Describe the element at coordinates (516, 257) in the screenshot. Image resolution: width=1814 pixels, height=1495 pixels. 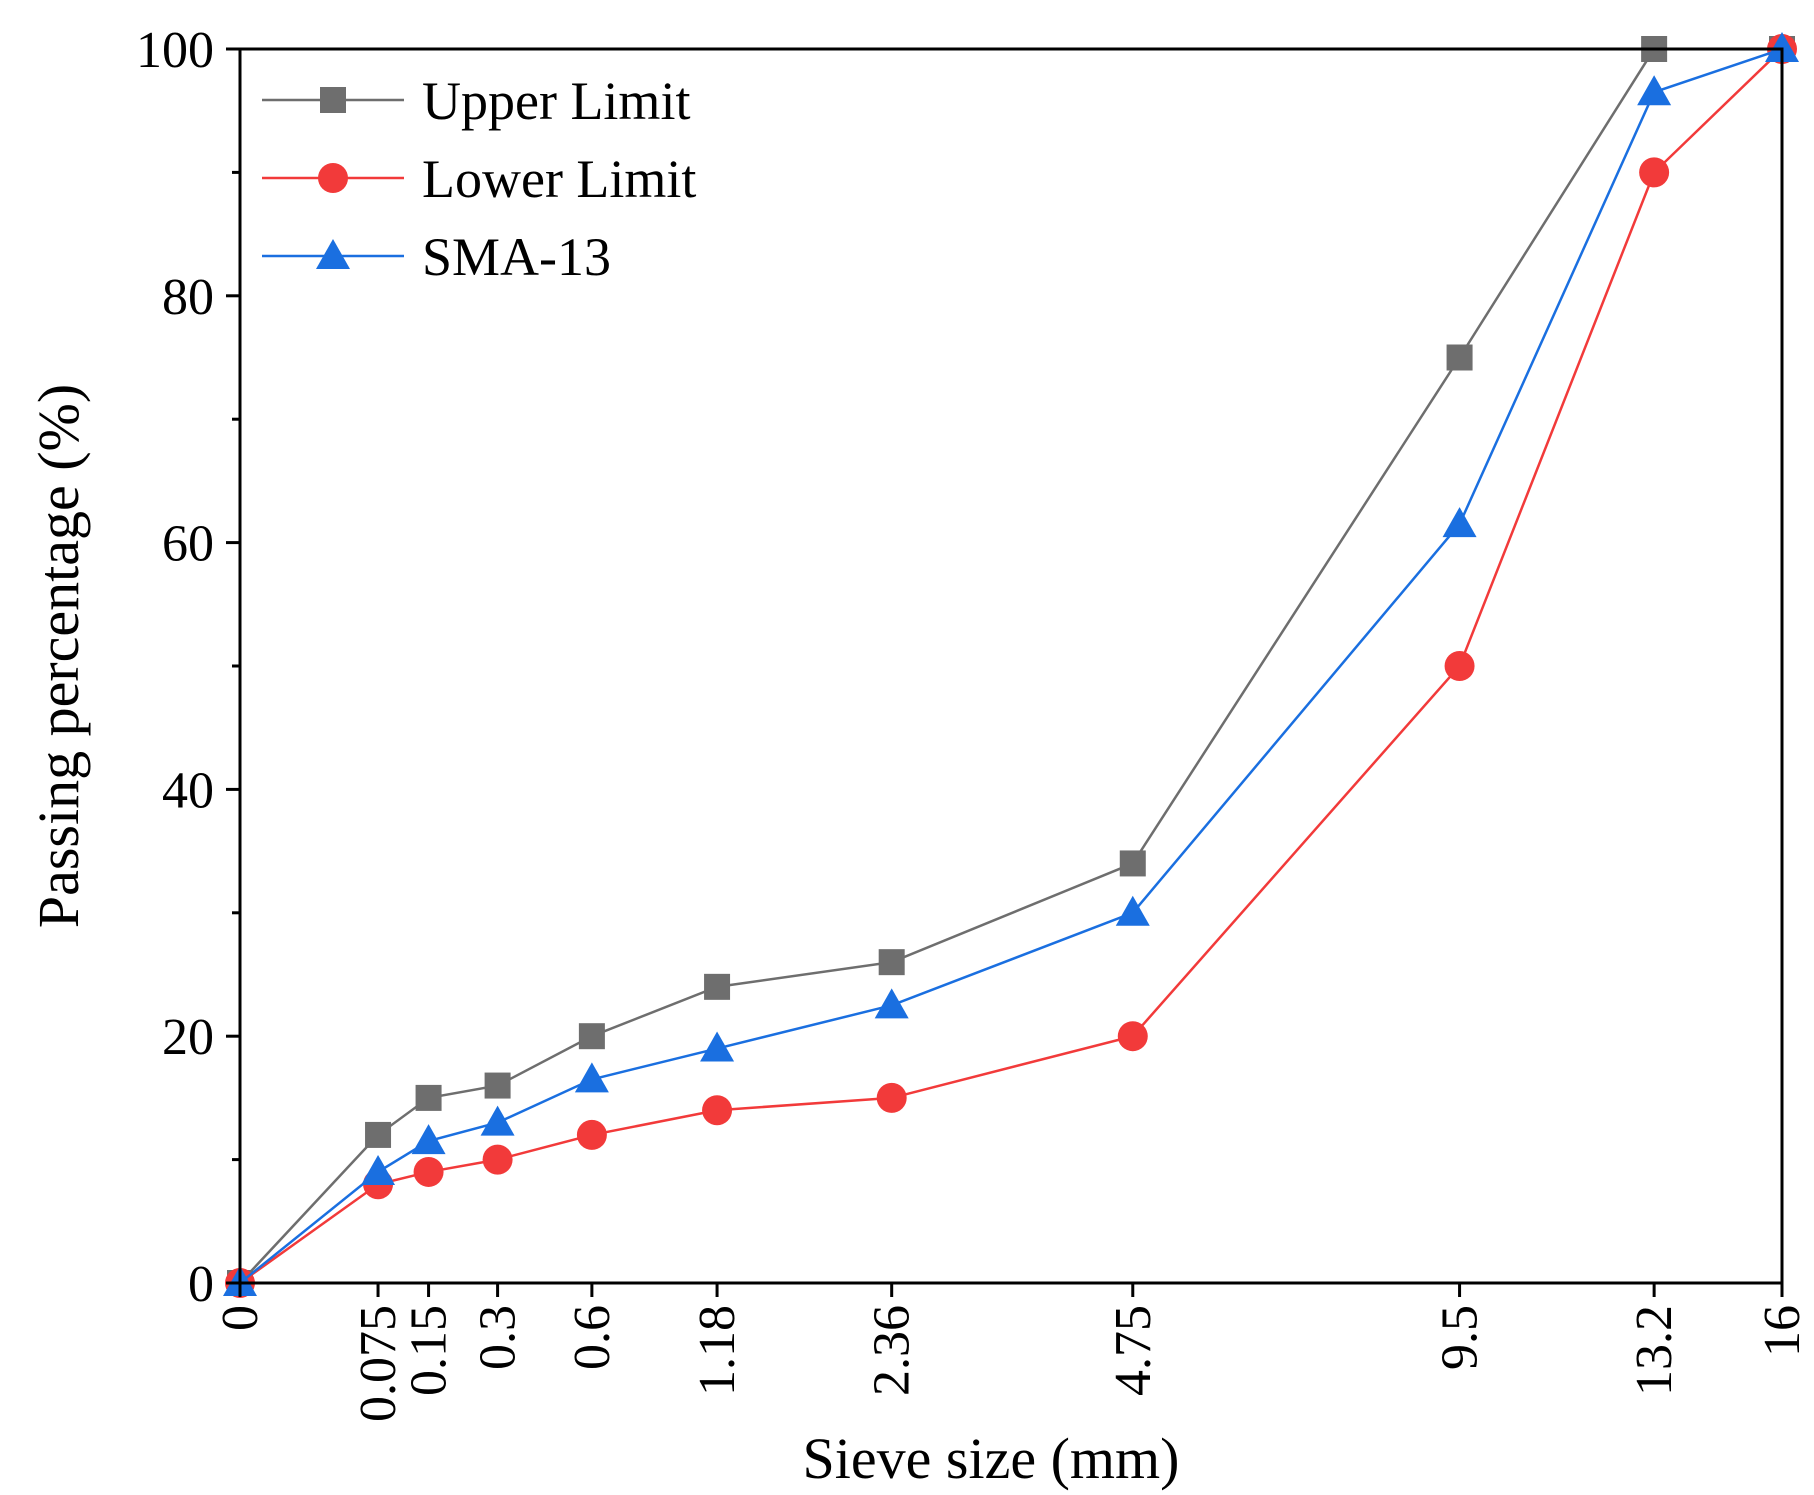
I see `legend-label-sma-13: SMA-13` at that location.